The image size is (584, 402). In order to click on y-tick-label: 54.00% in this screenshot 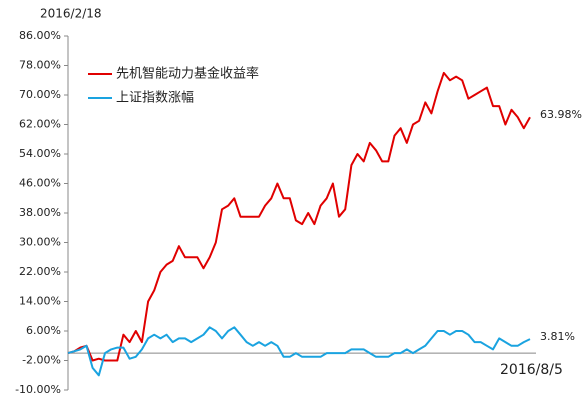, I will do `click(40, 153)`.